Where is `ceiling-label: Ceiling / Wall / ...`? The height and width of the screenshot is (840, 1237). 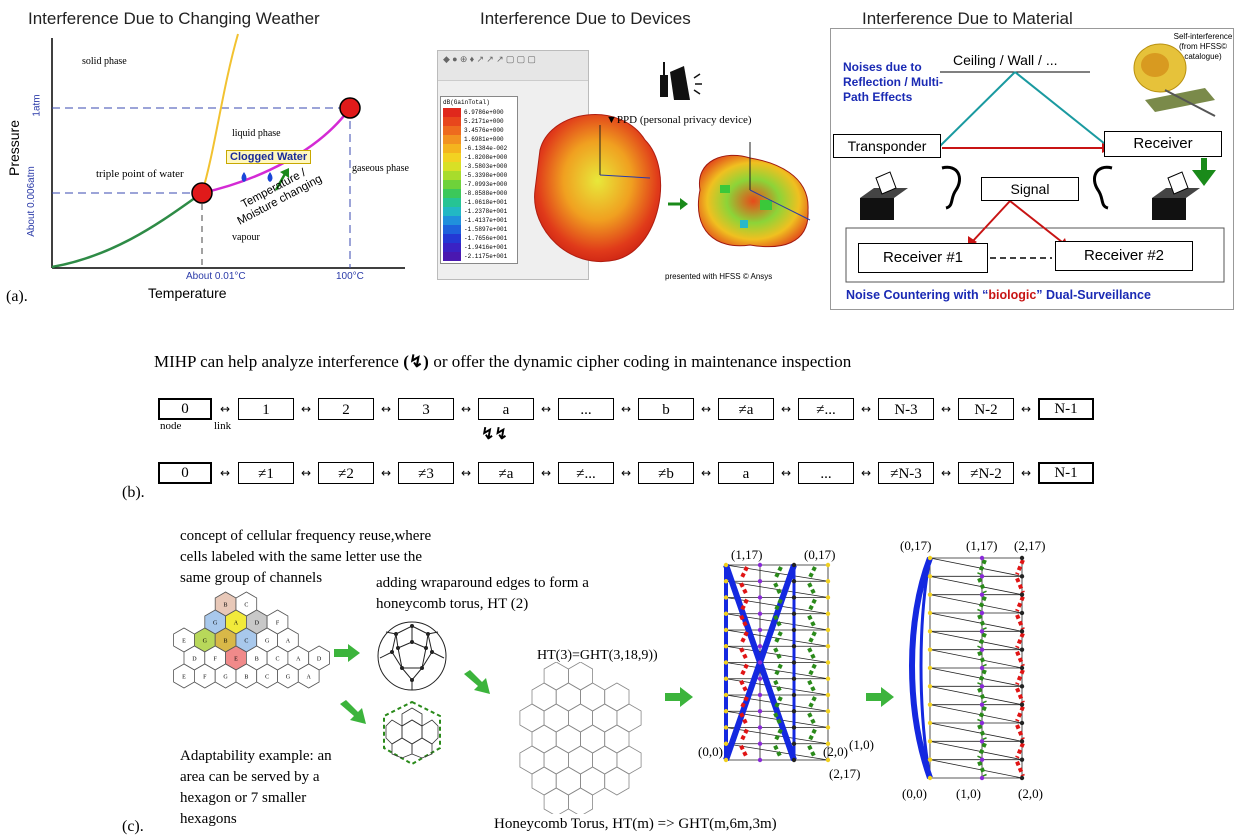 ceiling-label: Ceiling / Wall / ... is located at coordinates (1005, 60).